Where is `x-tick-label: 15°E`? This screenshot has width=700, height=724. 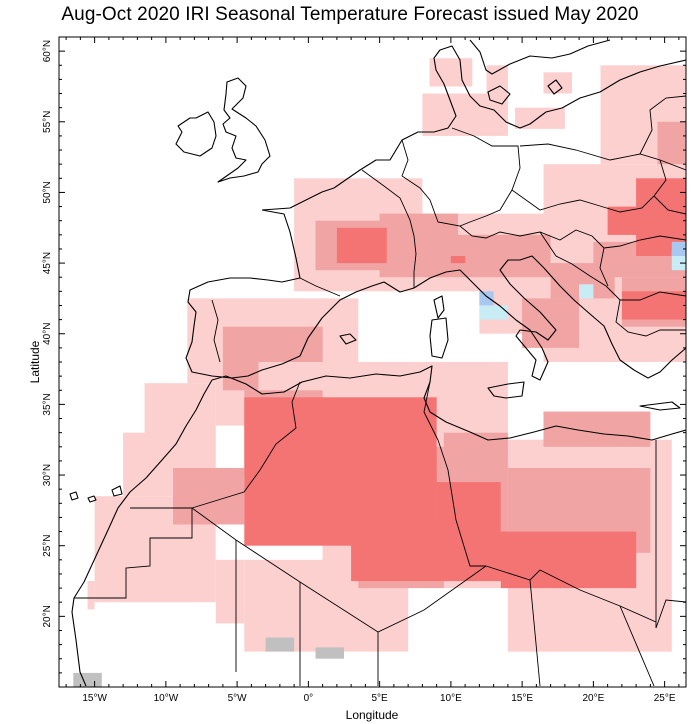
x-tick-label: 15°E is located at coordinates (522, 698).